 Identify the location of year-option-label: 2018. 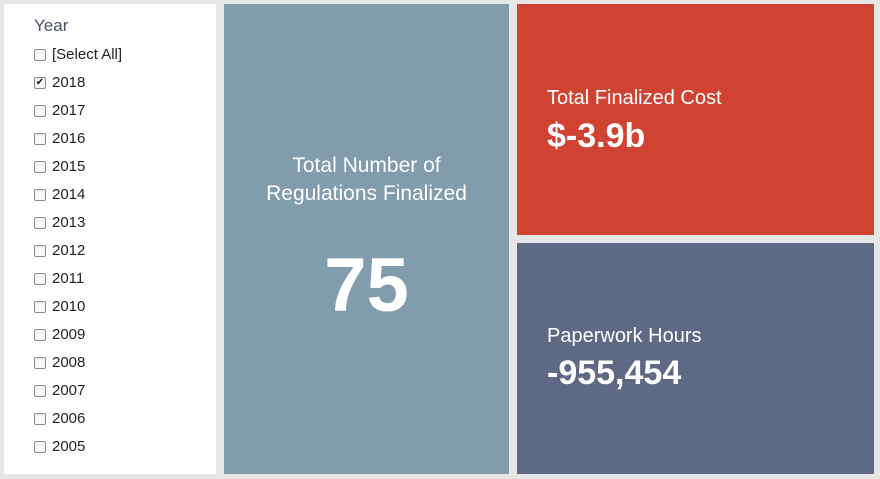
(68, 83).